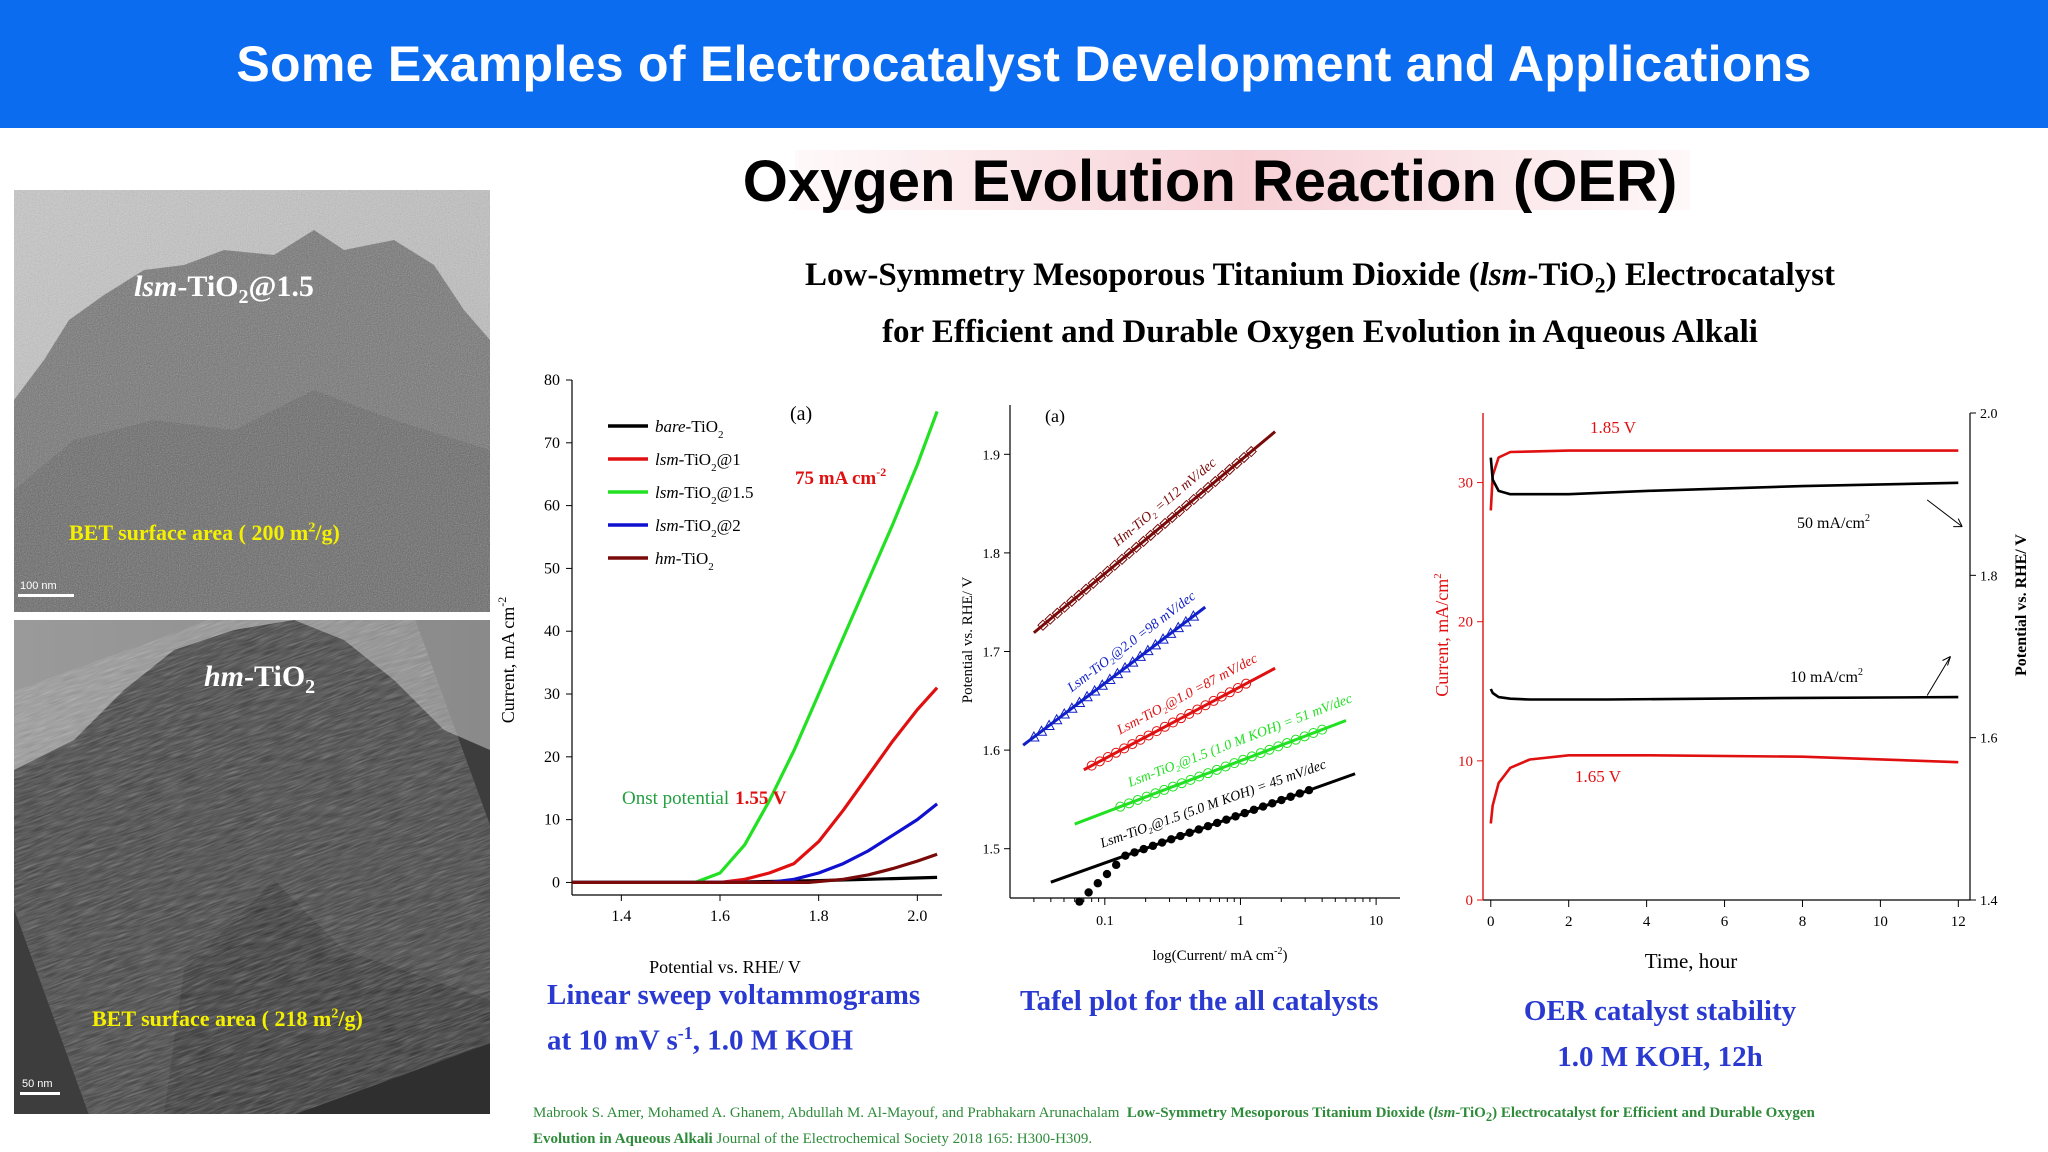 Image resolution: width=2048 pixels, height=1152 pixels. I want to click on stability-y-tick-label: 30, so click(1465, 484).